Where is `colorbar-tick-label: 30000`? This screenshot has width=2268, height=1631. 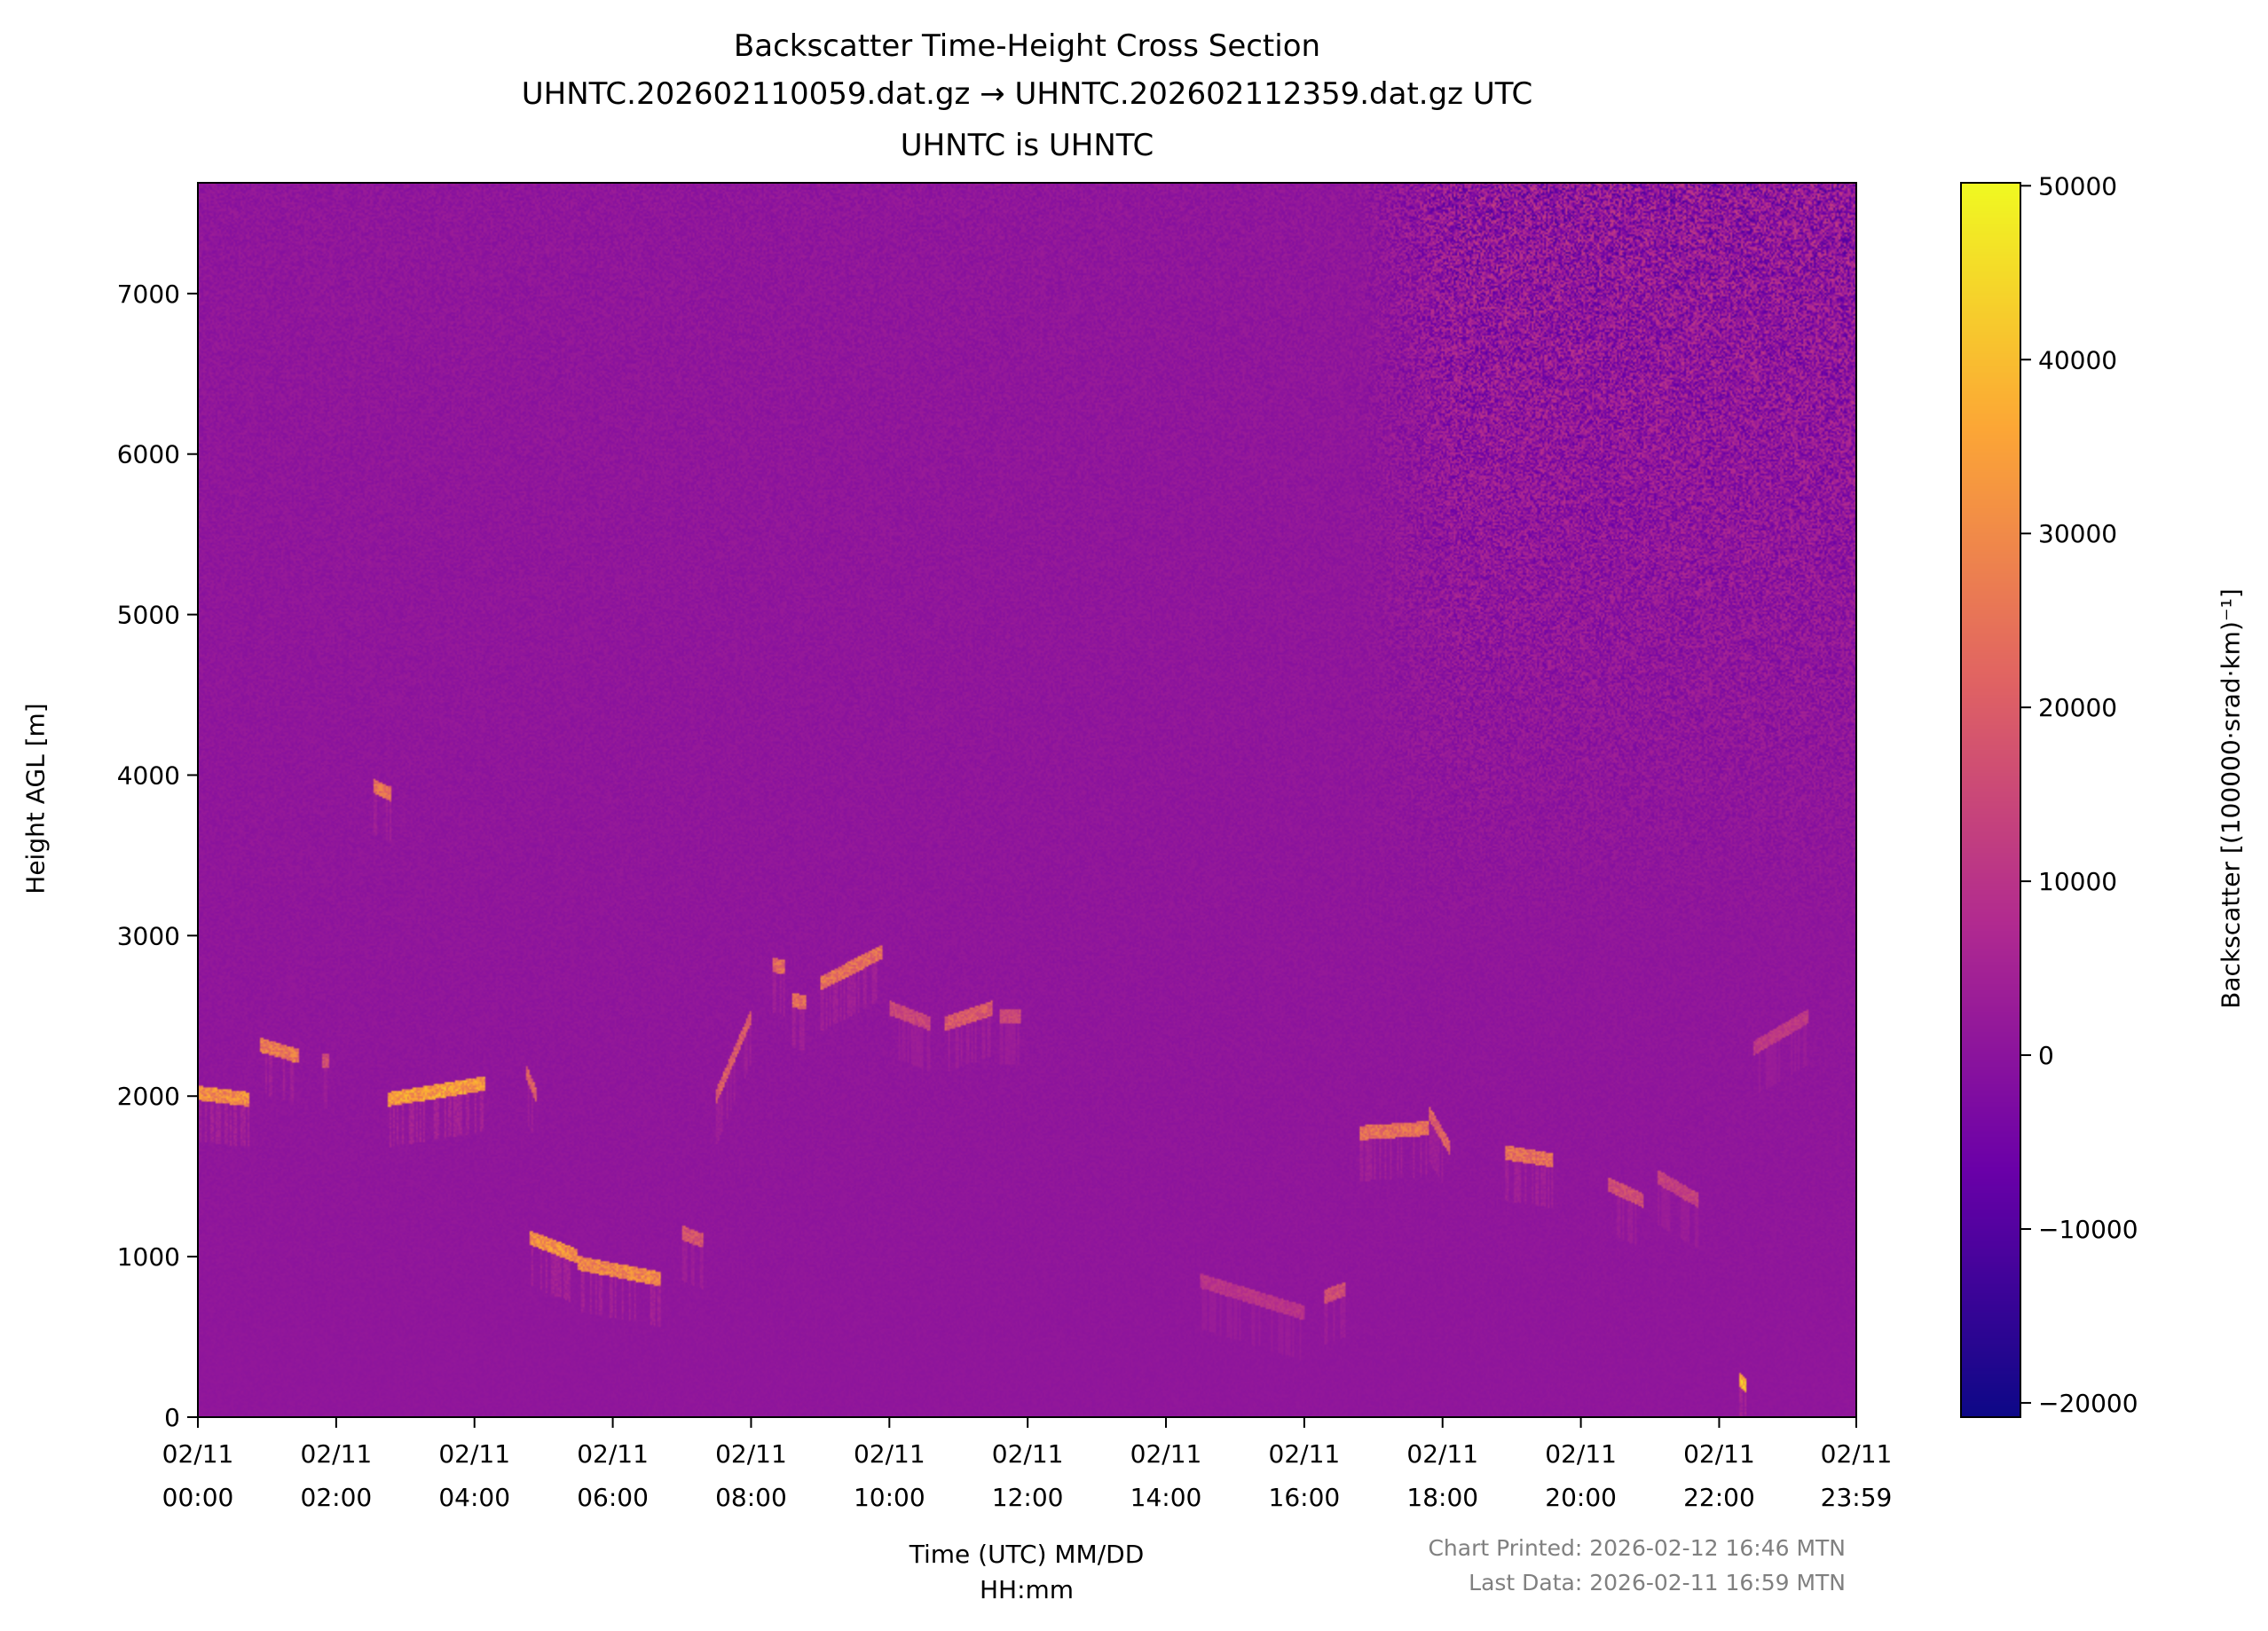
colorbar-tick-label: 30000 is located at coordinates (2077, 534).